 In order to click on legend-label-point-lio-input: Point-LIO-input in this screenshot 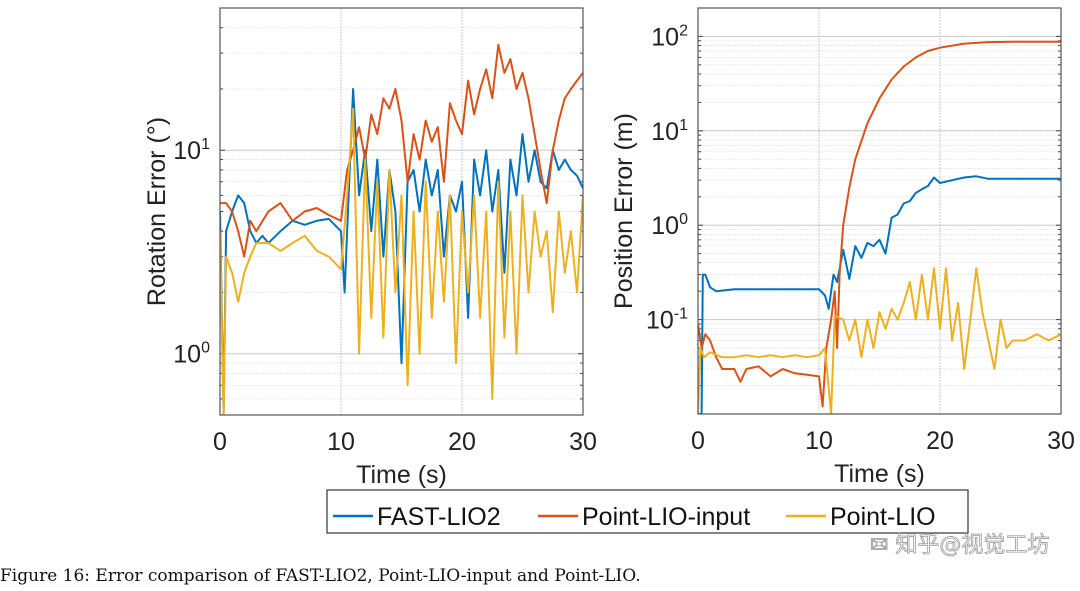, I will do `click(666, 517)`.